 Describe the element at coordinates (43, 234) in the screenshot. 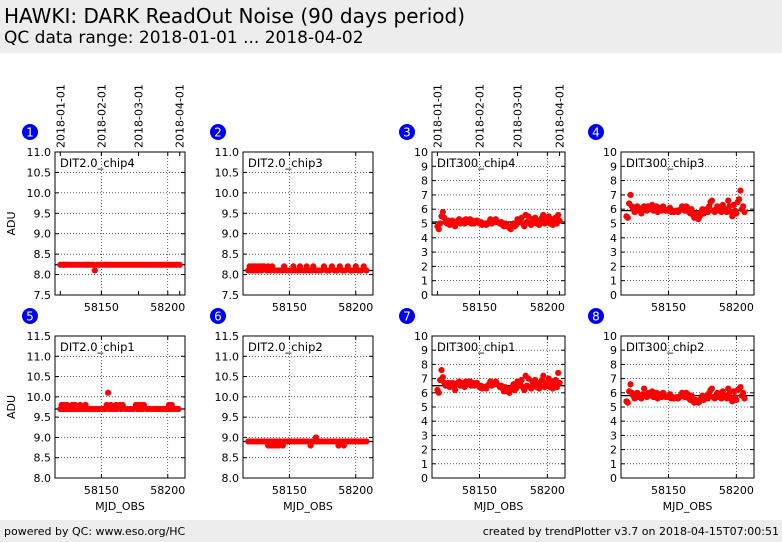

I see `y-tick-label: 9.0` at that location.